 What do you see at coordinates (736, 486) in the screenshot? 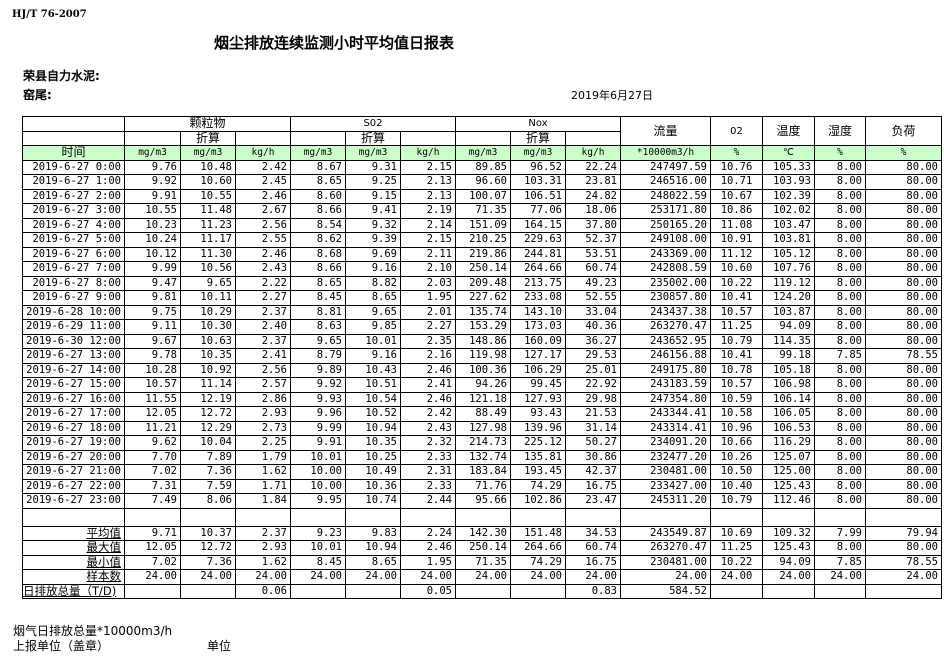
I see `value-cell: 10.40` at bounding box center [736, 486].